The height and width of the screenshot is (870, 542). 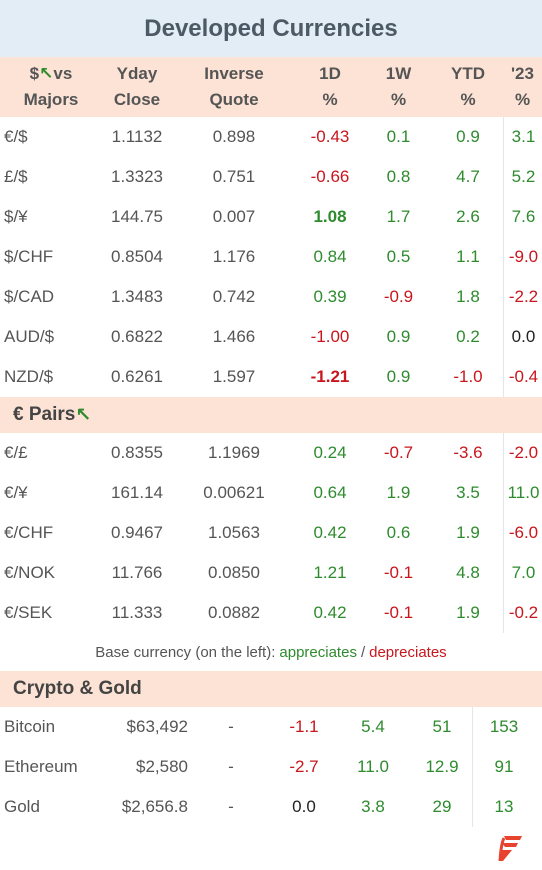 I want to click on cell-23: 91, so click(x=503, y=767).